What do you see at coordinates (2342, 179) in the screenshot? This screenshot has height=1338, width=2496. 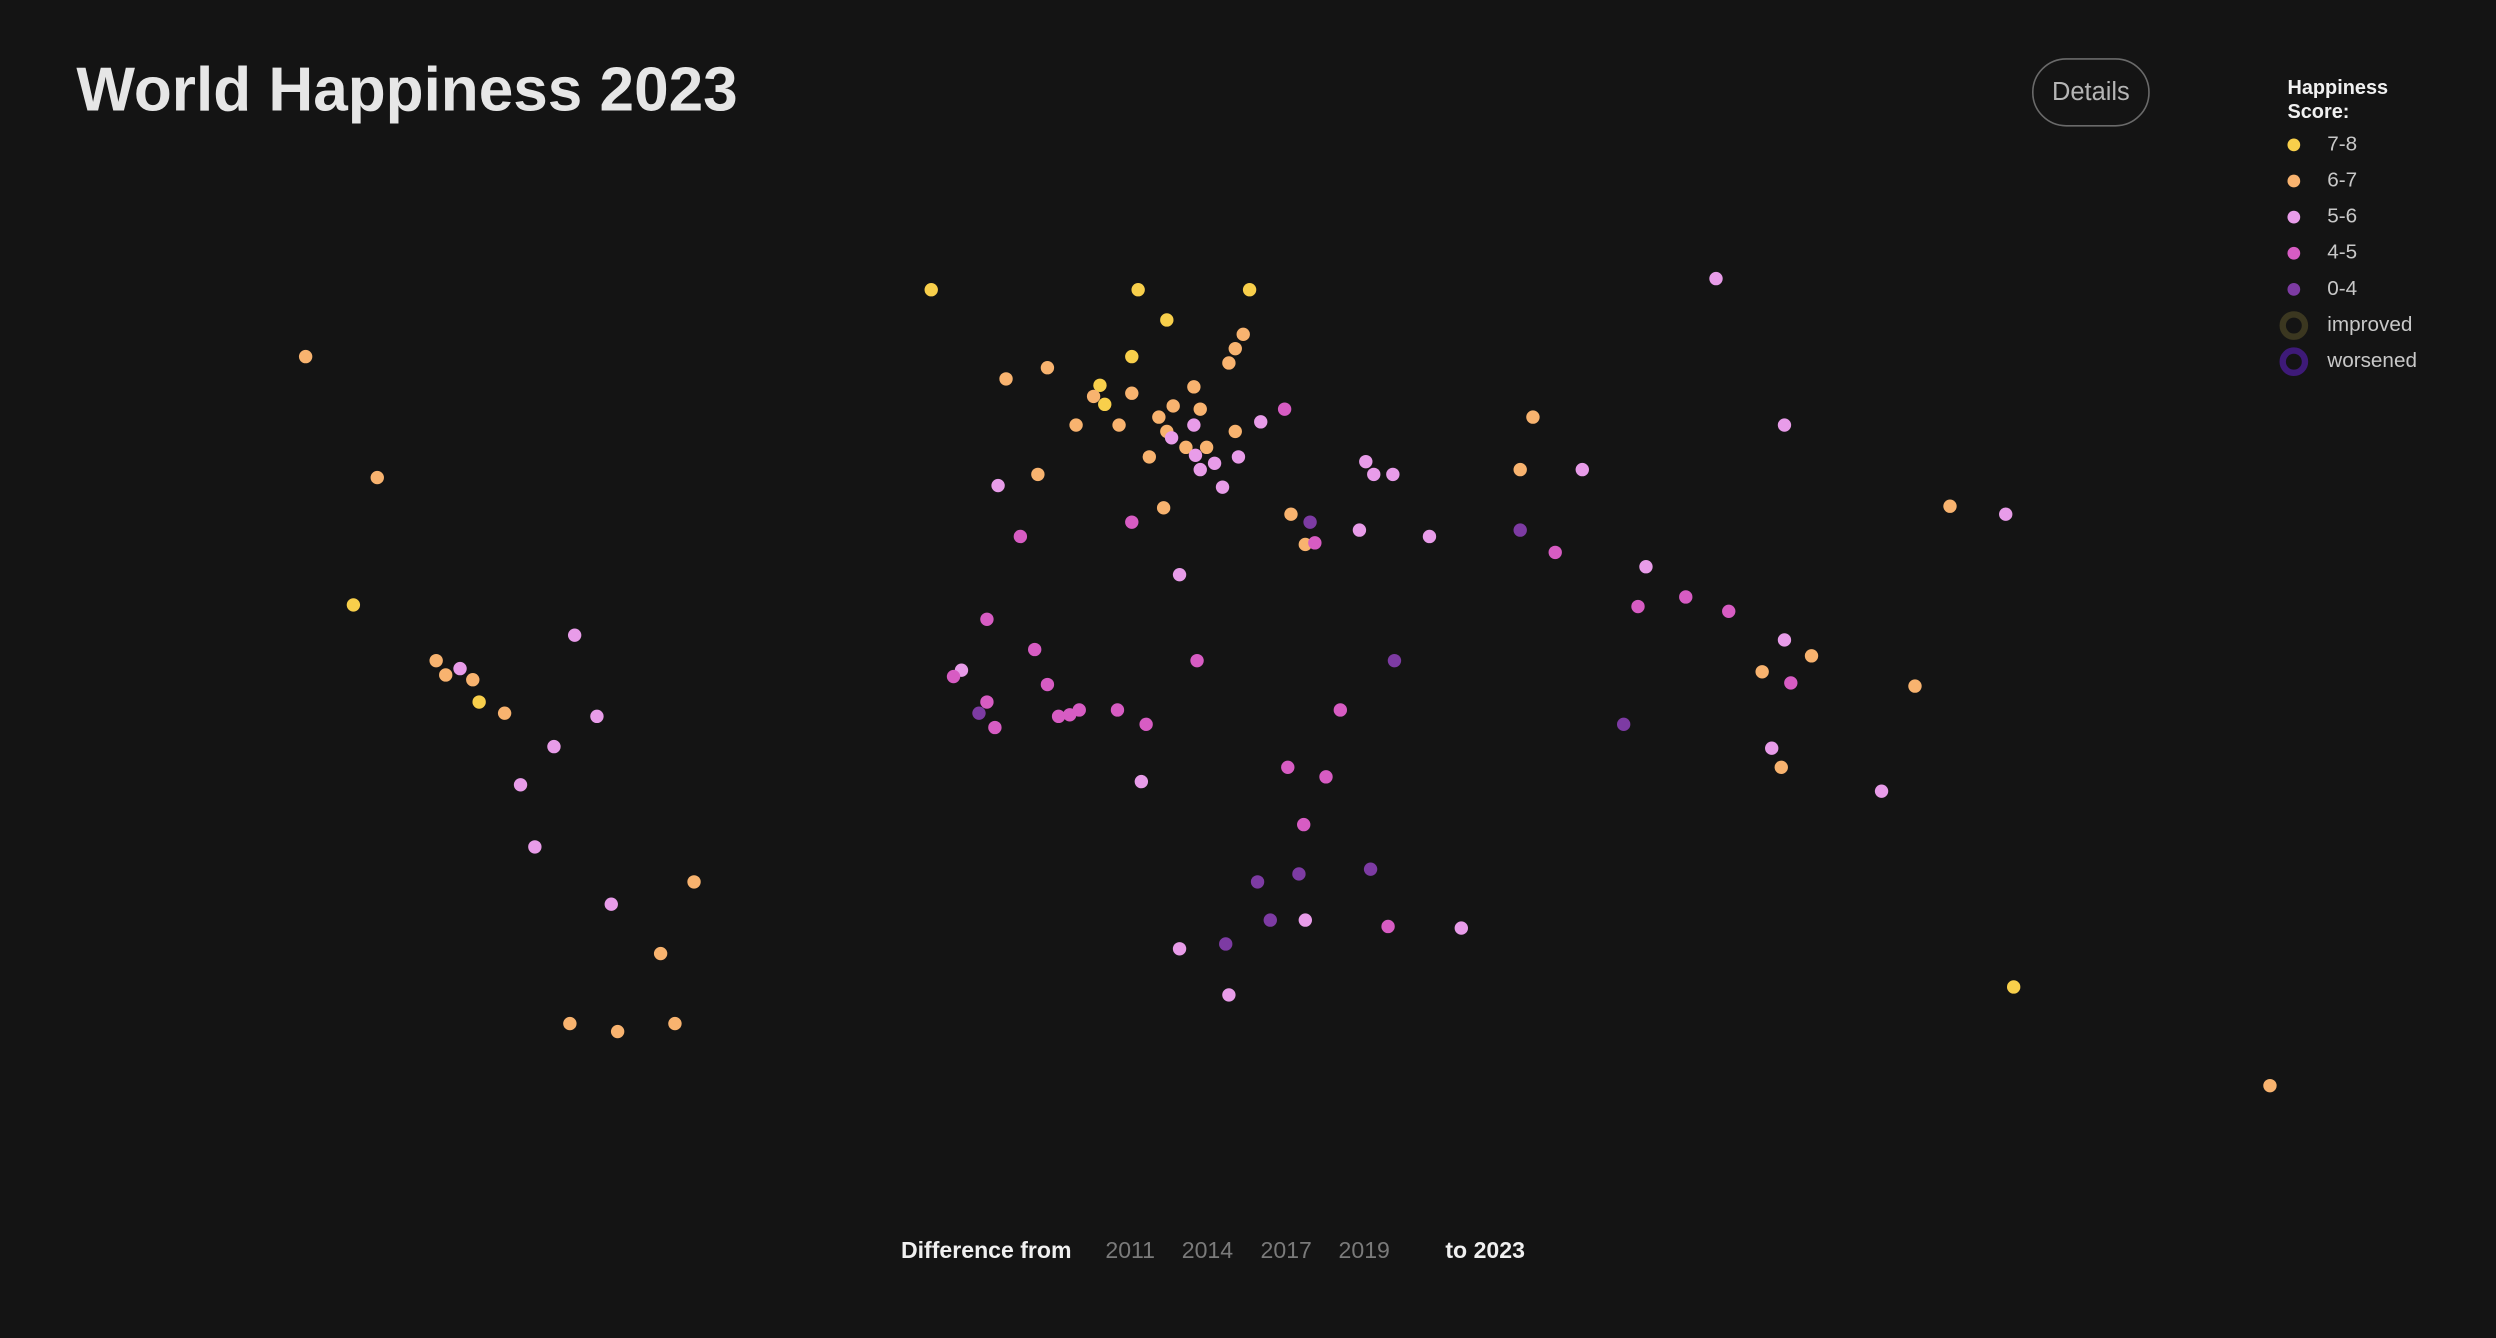 I see `legend-label: 6-7` at bounding box center [2342, 179].